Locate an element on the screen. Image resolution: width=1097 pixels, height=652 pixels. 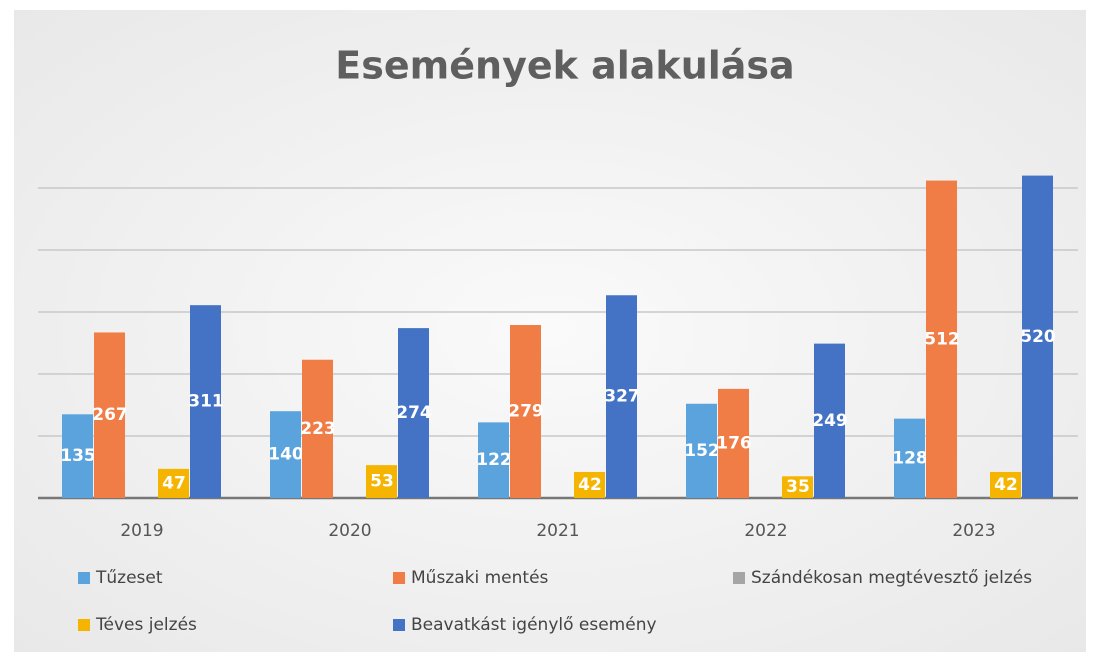
value-label: 140 is located at coordinates (286, 455).